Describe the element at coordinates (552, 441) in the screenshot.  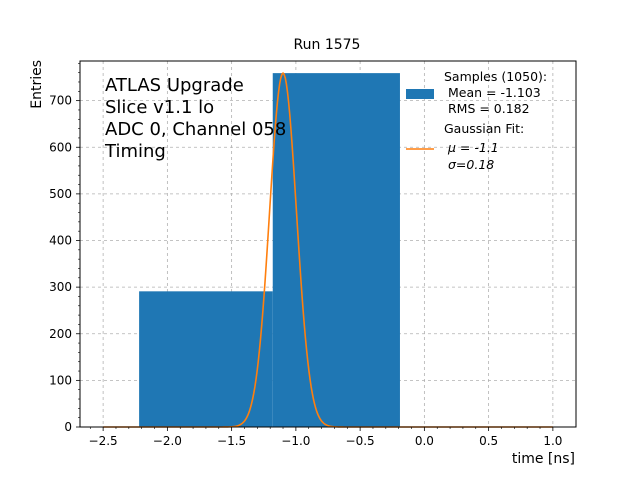
I see `x-tick-label-7: 1.0` at that location.